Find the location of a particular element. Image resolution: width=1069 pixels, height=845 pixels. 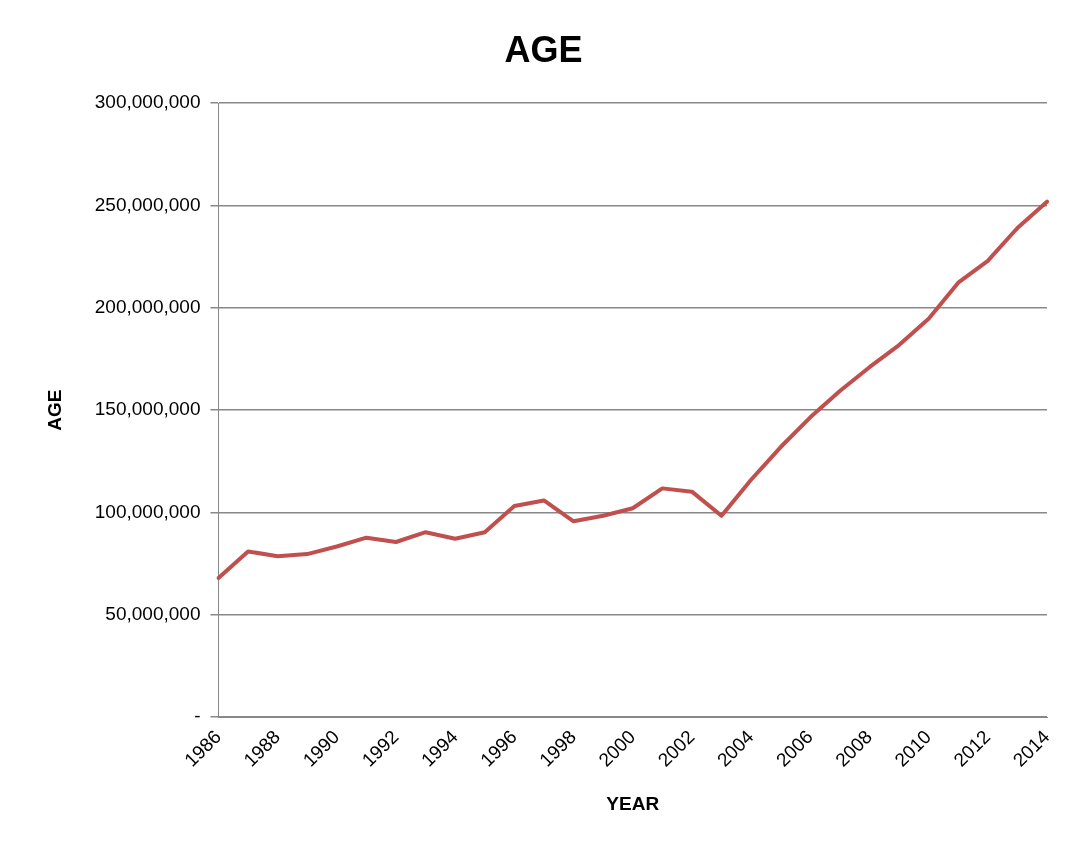

y-tick-label: 150,000,000 is located at coordinates (147, 409).